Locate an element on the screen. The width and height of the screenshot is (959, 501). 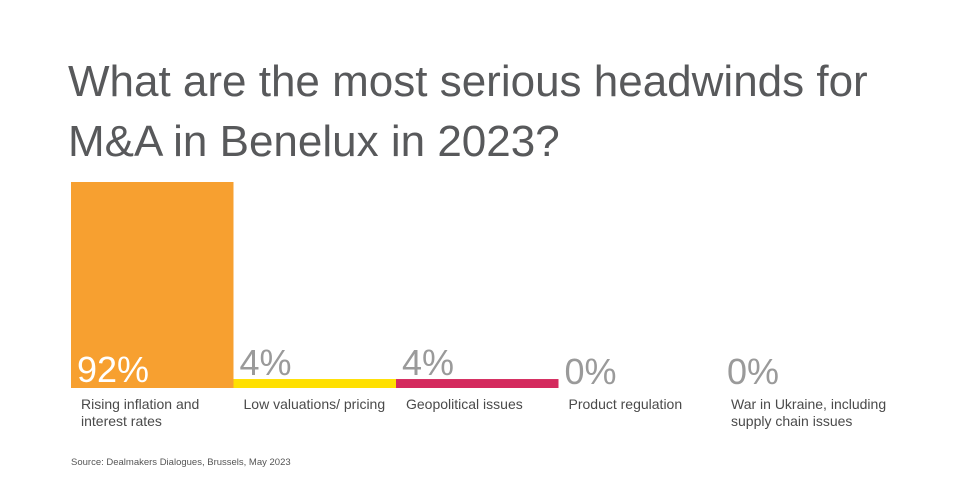
category-label: Product regulation is located at coordinates (625, 404).